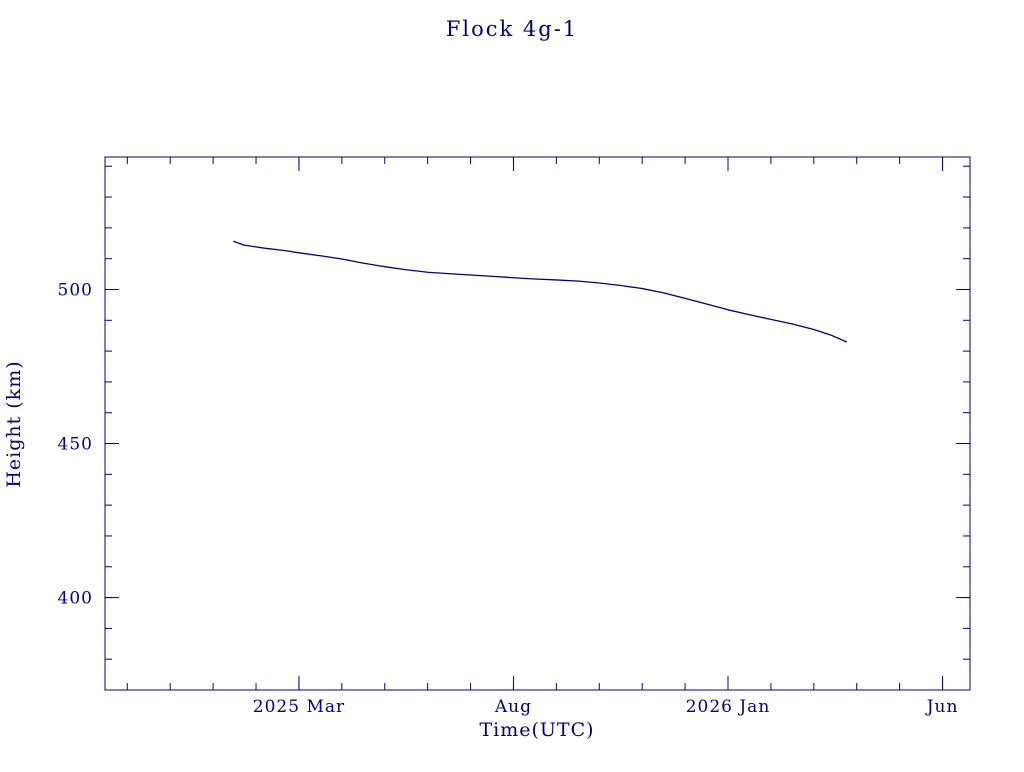 The image size is (1024, 772). Describe the element at coordinates (14, 423) in the screenshot. I see `y-axis-label: Height (km)` at that location.